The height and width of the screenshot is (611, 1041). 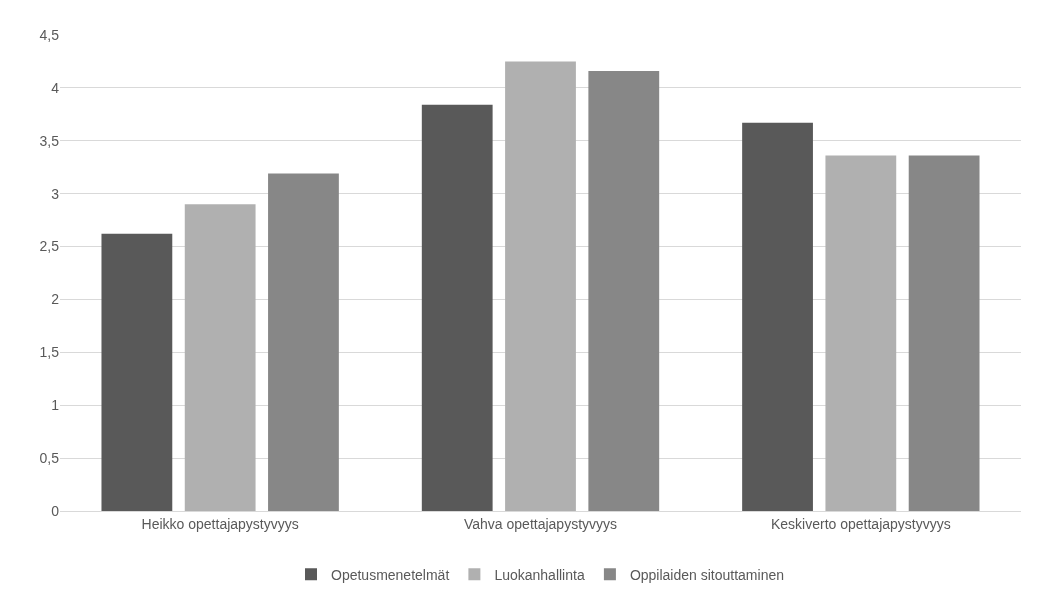 I want to click on y-tick-label: 2,5, so click(x=49, y=246).